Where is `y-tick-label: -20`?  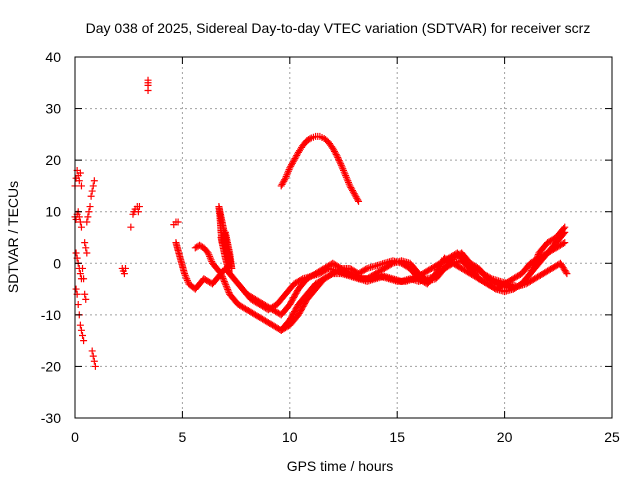 y-tick-label: -20 is located at coordinates (51, 366).